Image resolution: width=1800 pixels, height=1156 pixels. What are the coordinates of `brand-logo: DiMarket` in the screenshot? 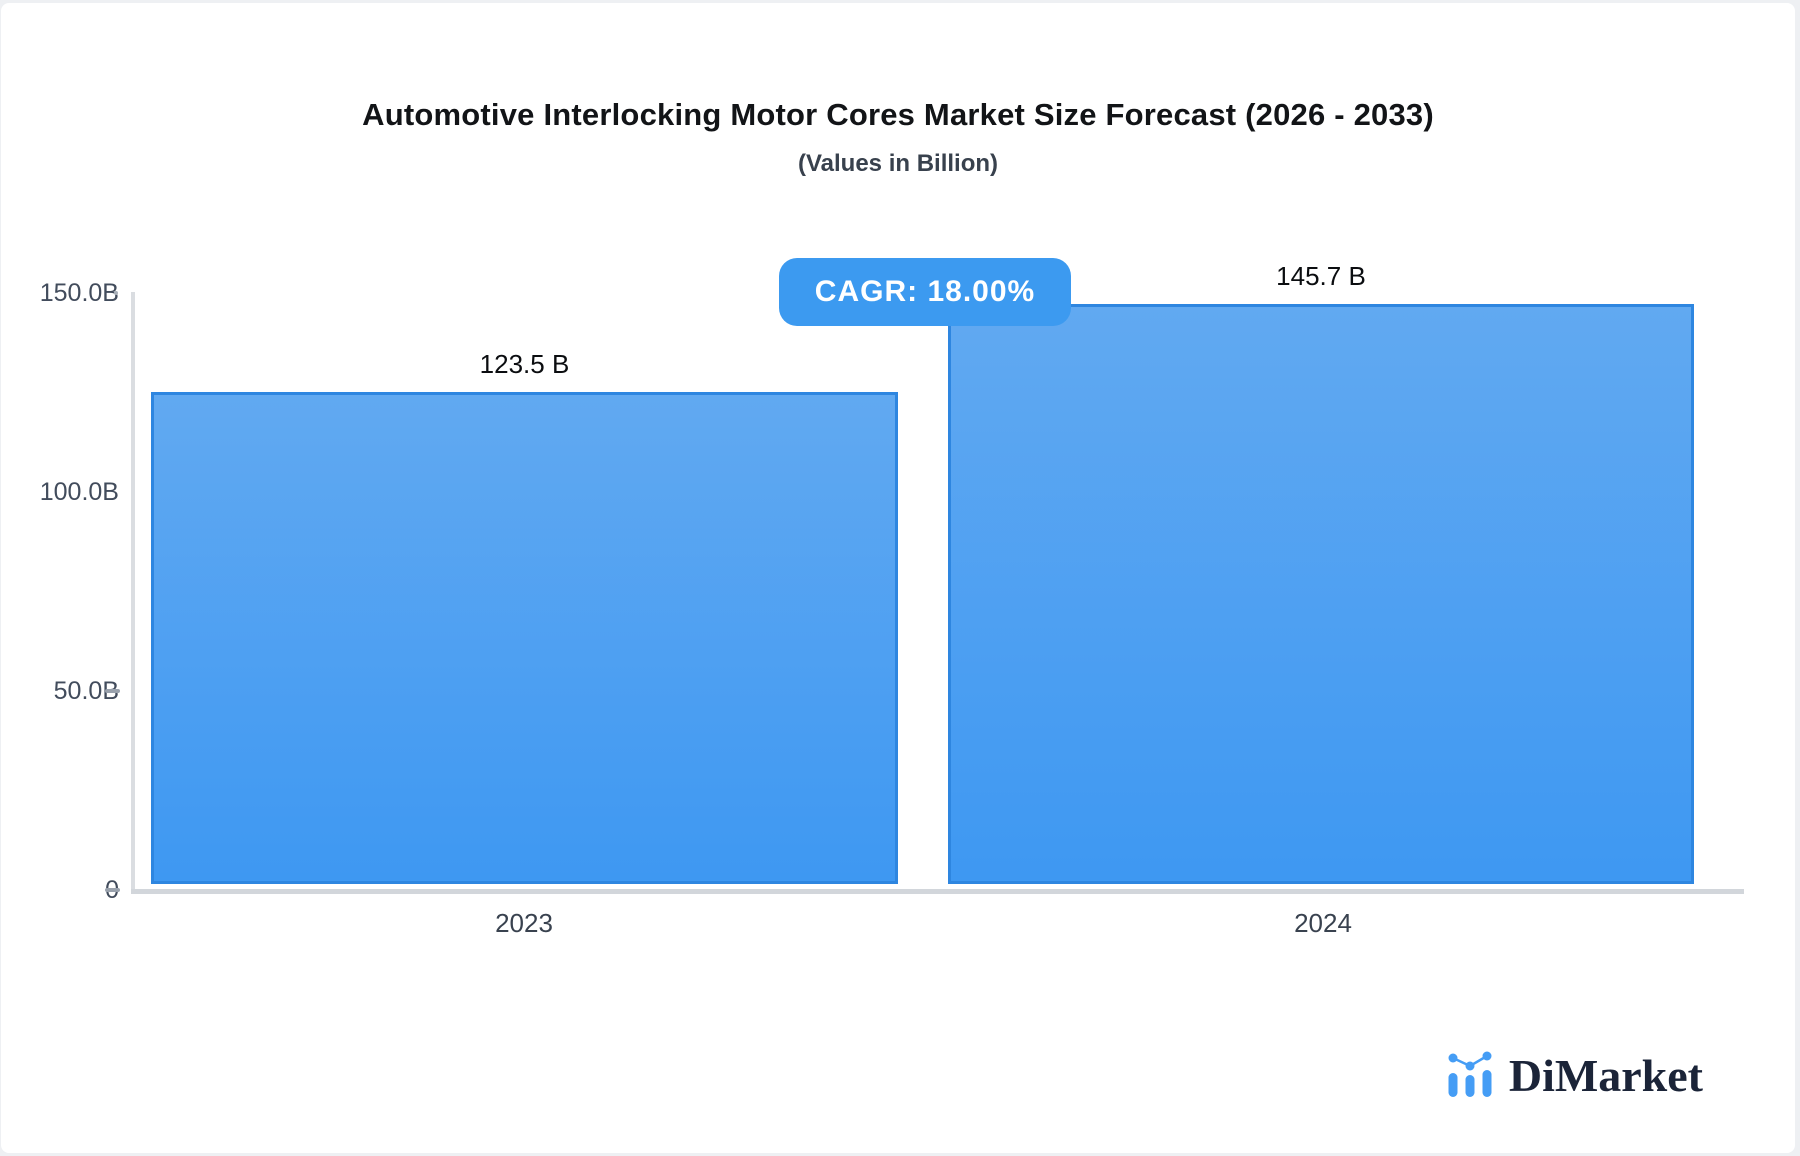 It's located at (1573, 1074).